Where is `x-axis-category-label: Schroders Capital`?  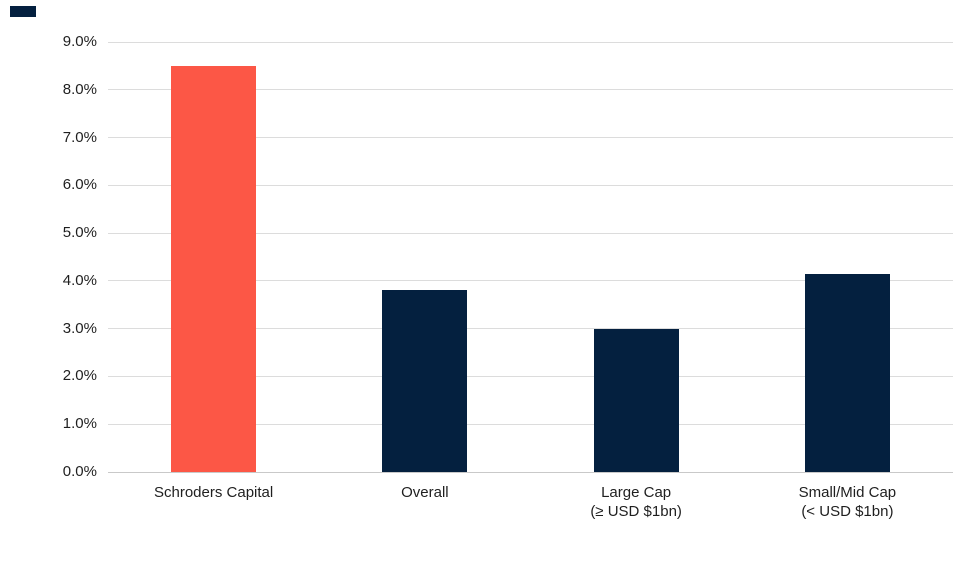
x-axis-category-label: Schroders Capital is located at coordinates (213, 492).